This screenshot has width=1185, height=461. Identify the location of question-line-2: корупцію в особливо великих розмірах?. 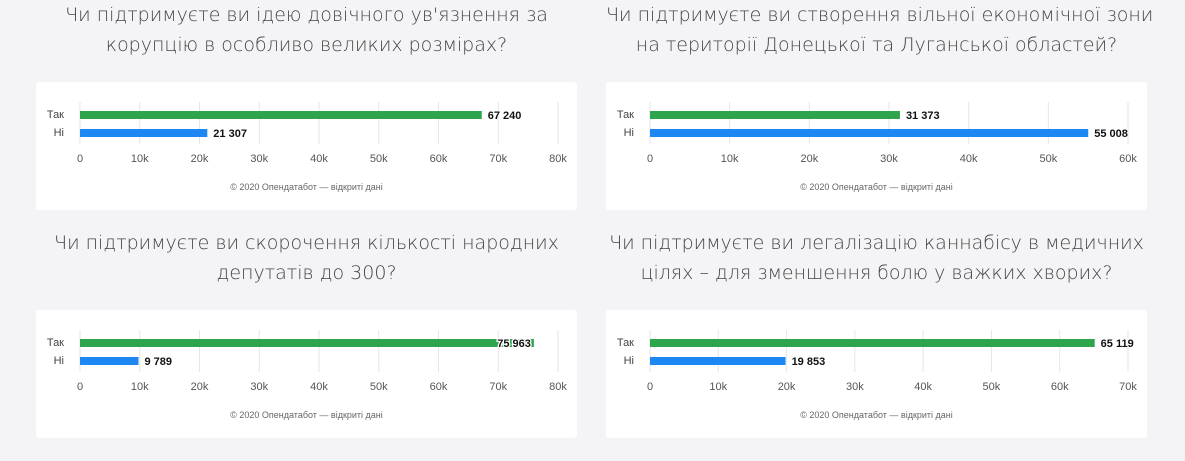
(306, 45).